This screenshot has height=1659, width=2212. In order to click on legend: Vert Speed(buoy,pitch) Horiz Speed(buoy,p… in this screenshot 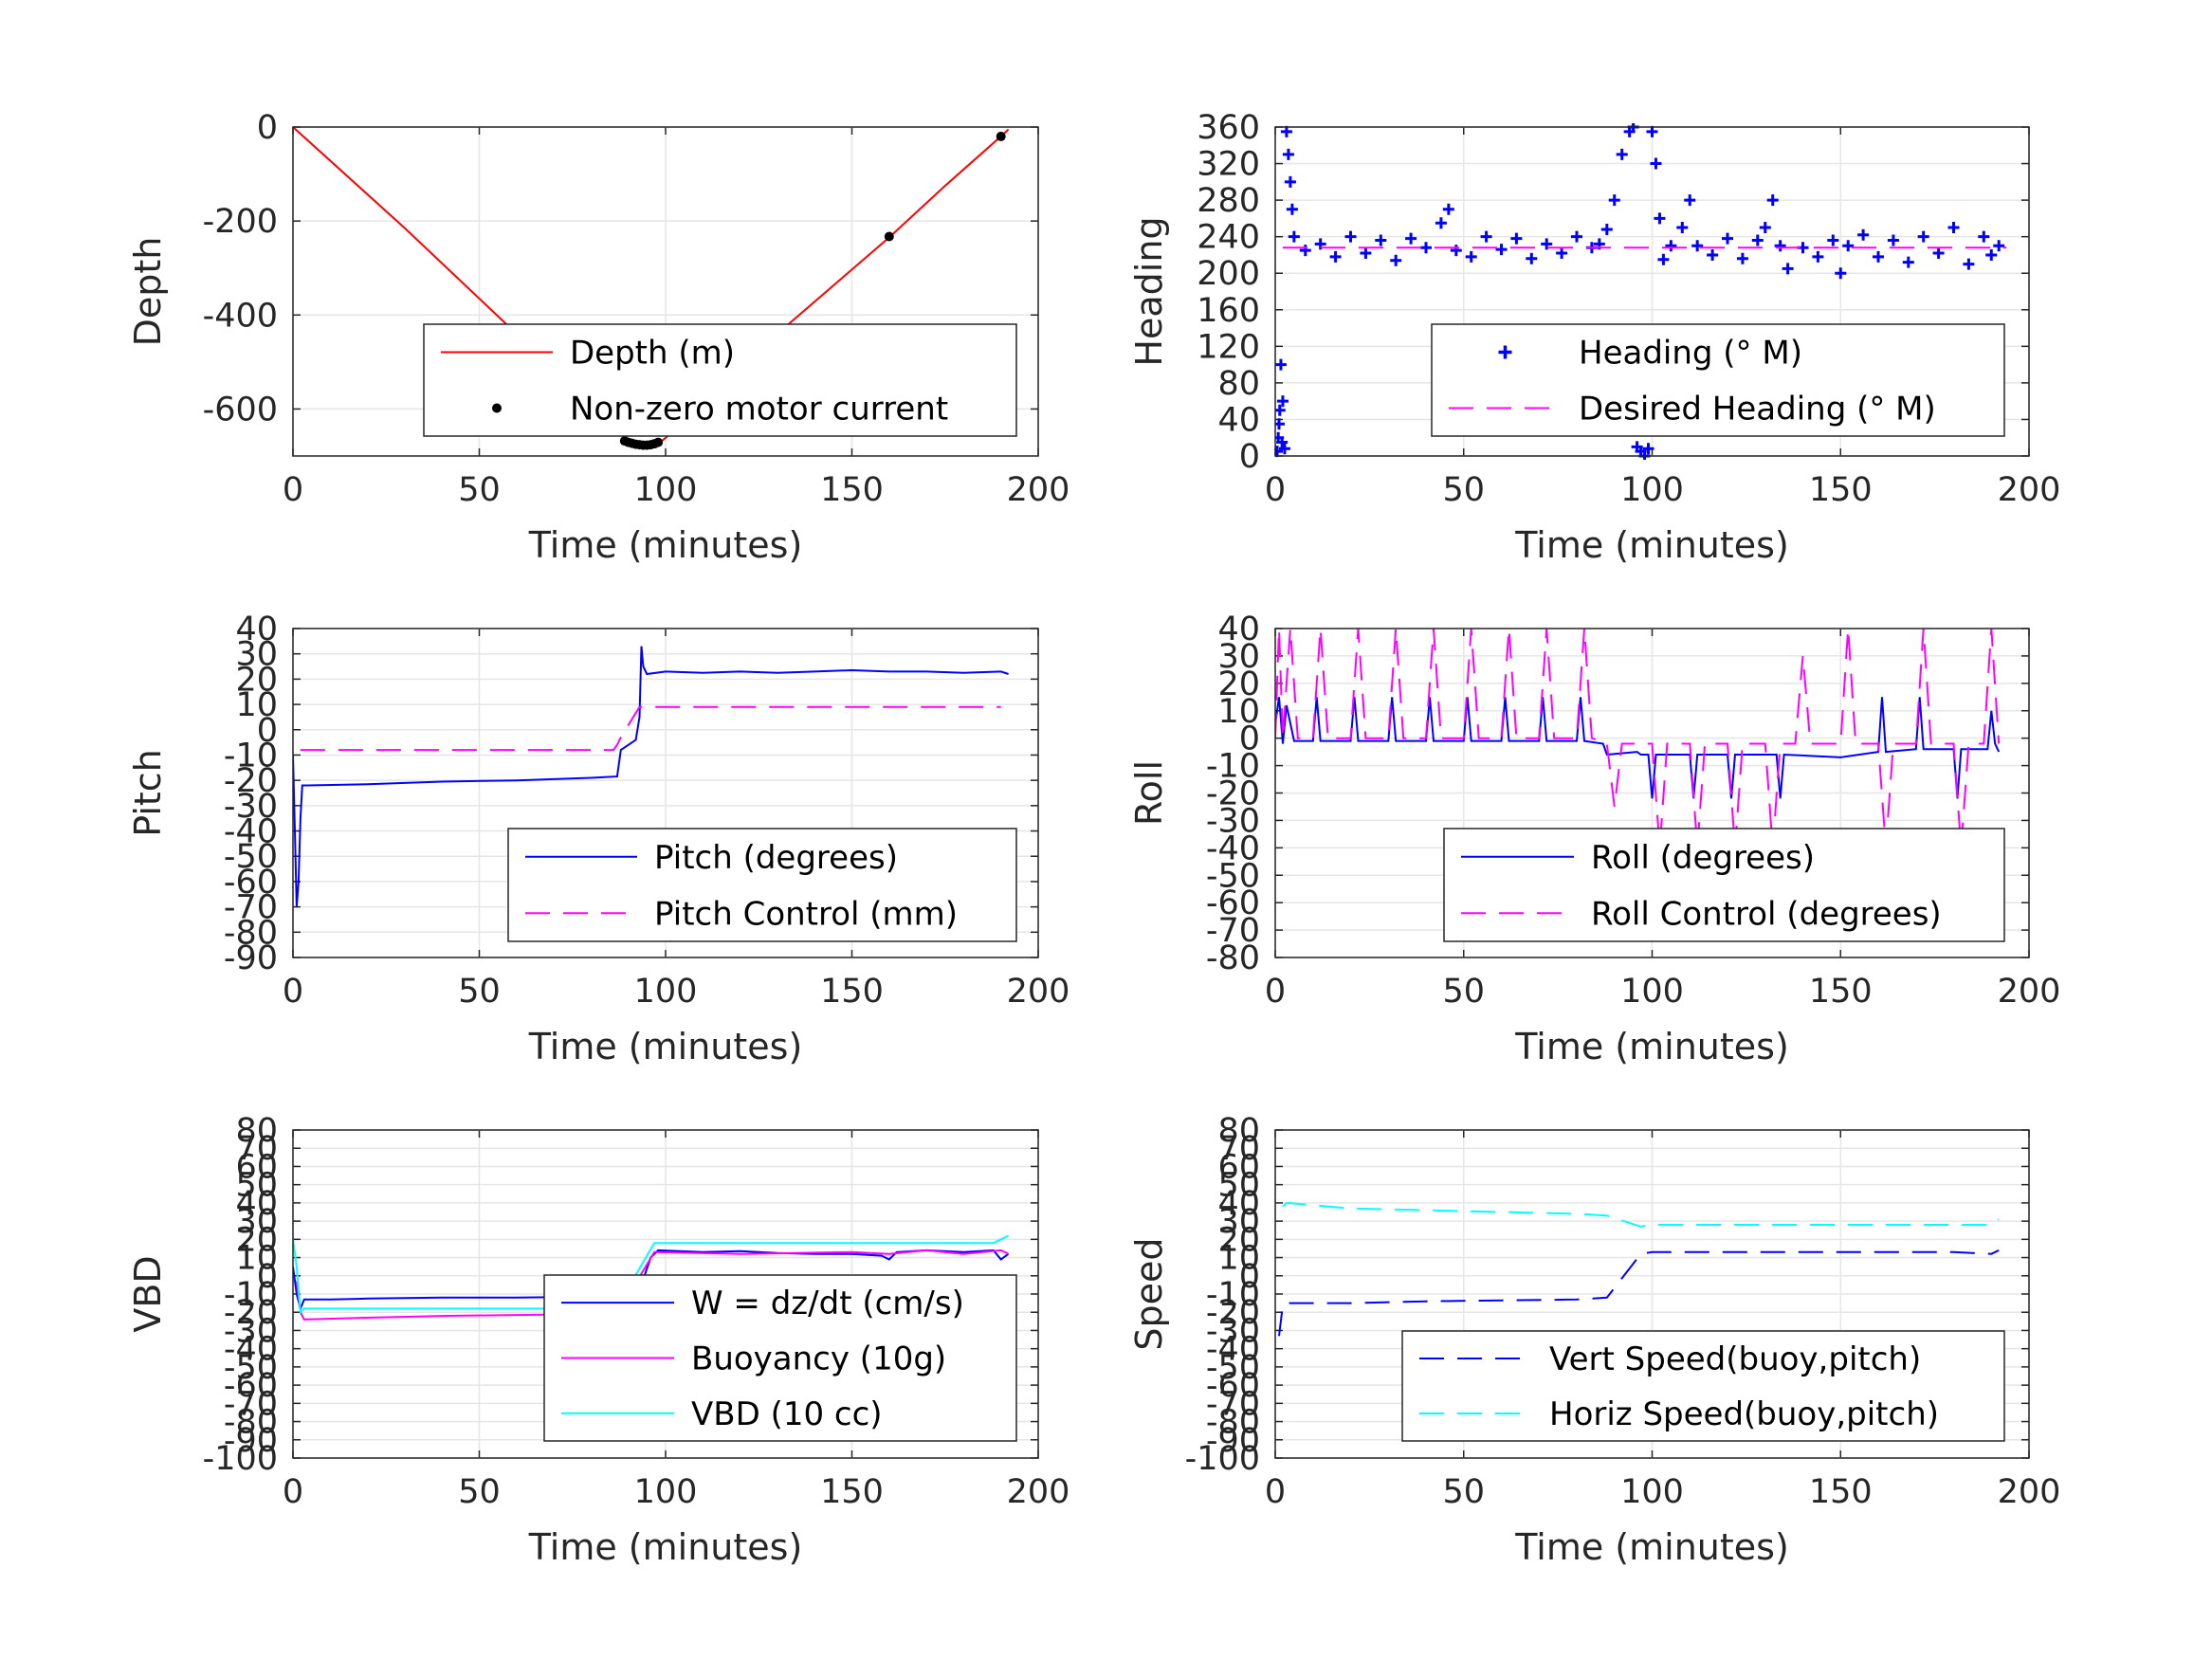, I will do `click(1703, 1386)`.